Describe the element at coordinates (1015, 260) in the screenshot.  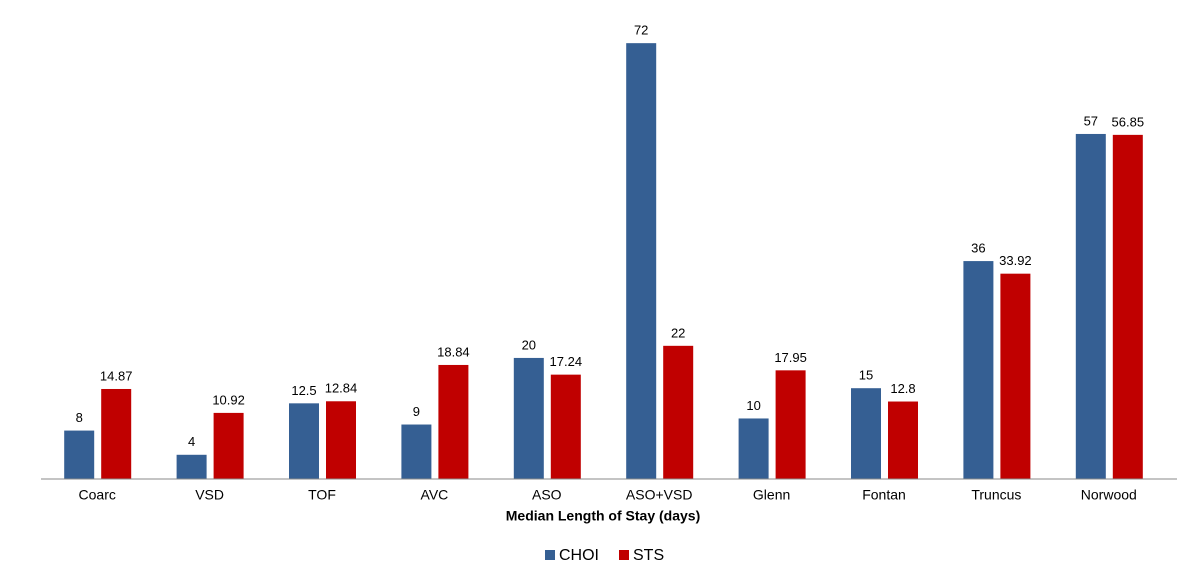
I see `data-label: 33.92` at that location.